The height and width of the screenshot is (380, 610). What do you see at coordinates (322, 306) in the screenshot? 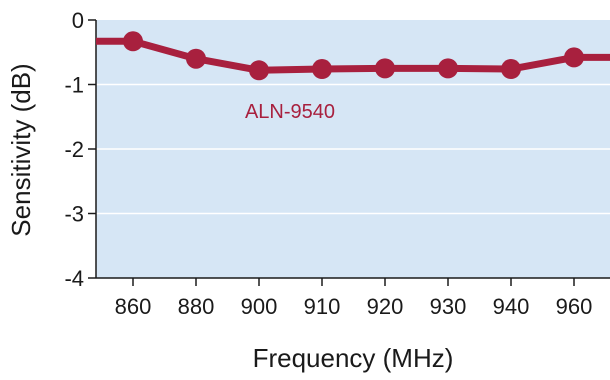
I see `x-tick-label: 910` at bounding box center [322, 306].